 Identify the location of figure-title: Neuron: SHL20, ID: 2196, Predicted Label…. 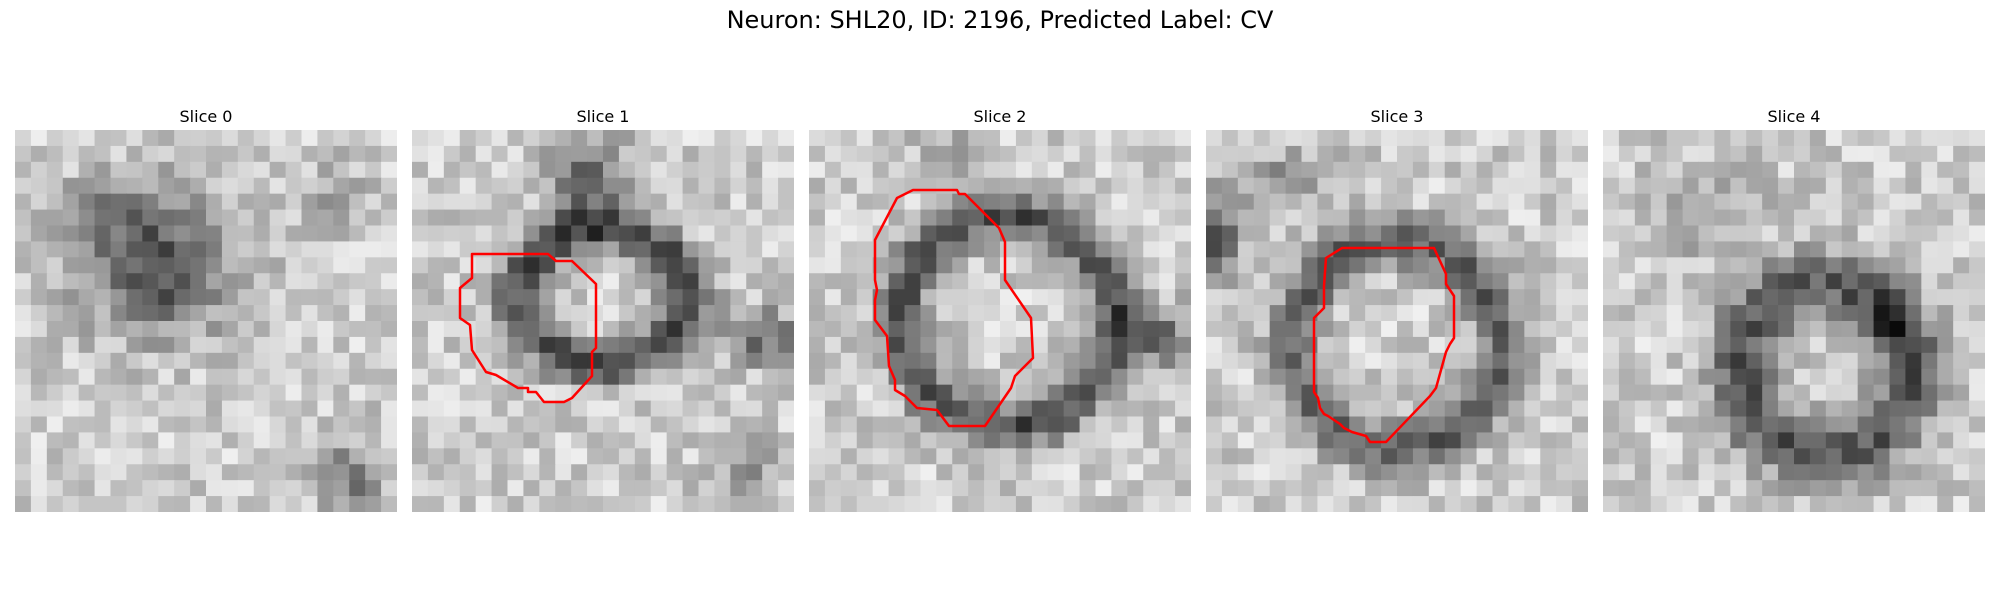
(1000, 20).